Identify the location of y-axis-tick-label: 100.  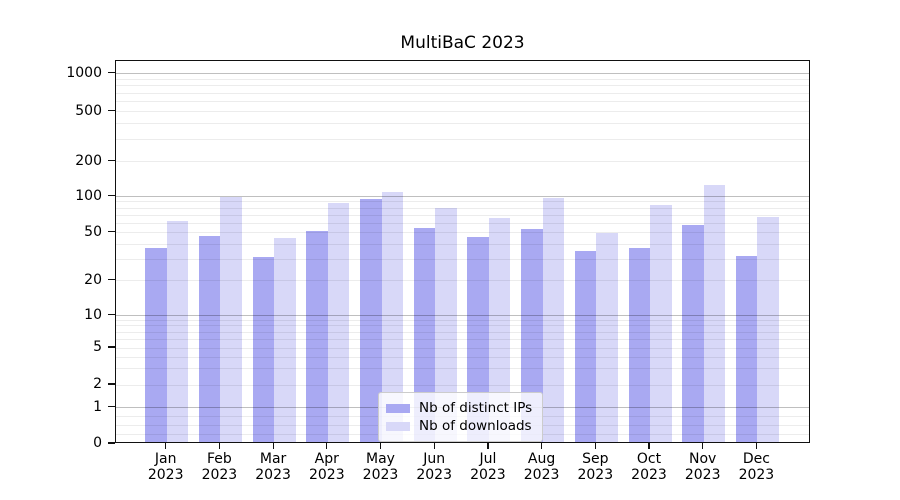
(88, 195).